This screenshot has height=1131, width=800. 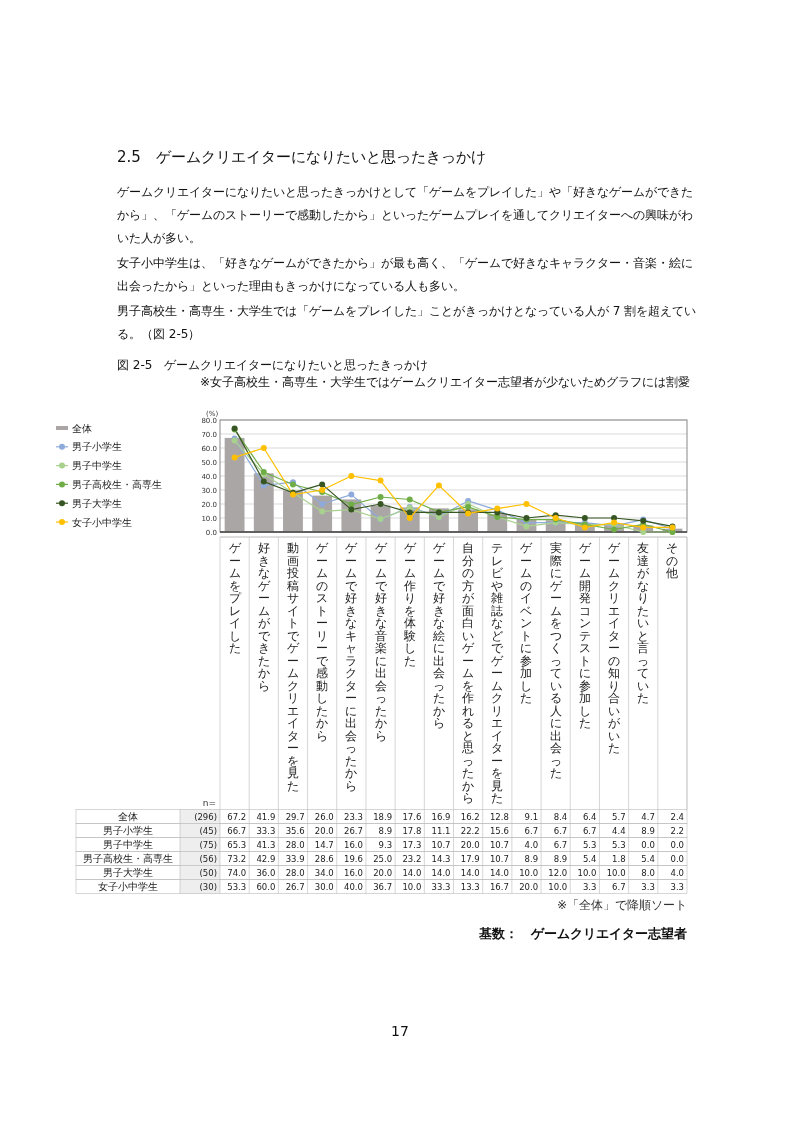 What do you see at coordinates (648, 872) in the screenshot?
I see `data-label: 8.0` at bounding box center [648, 872].